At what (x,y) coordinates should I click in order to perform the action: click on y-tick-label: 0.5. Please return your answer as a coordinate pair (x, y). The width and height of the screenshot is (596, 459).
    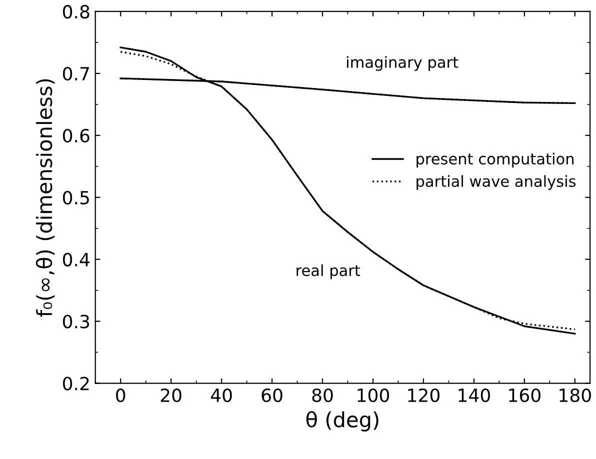
    Looking at the image, I should click on (75, 197).